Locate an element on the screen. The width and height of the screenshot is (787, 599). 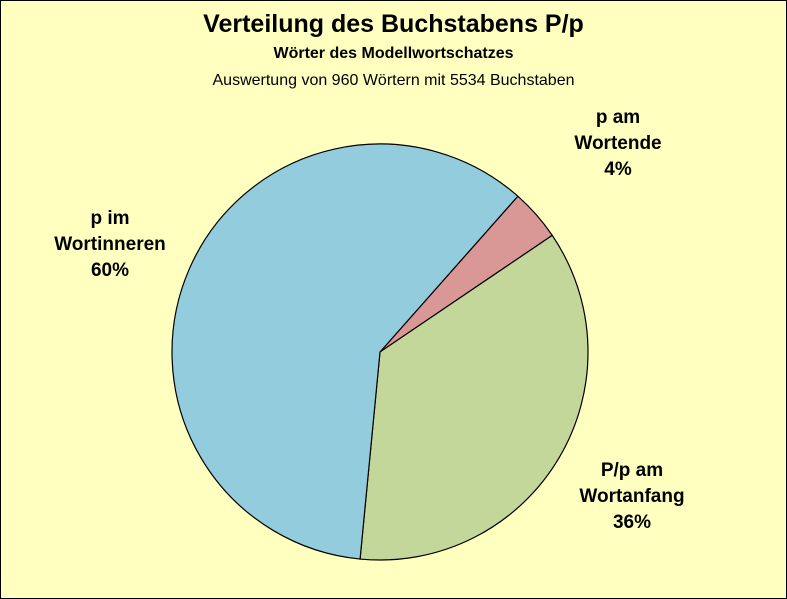
slice-label-2-line-1: Wortinneren is located at coordinates (110, 244).